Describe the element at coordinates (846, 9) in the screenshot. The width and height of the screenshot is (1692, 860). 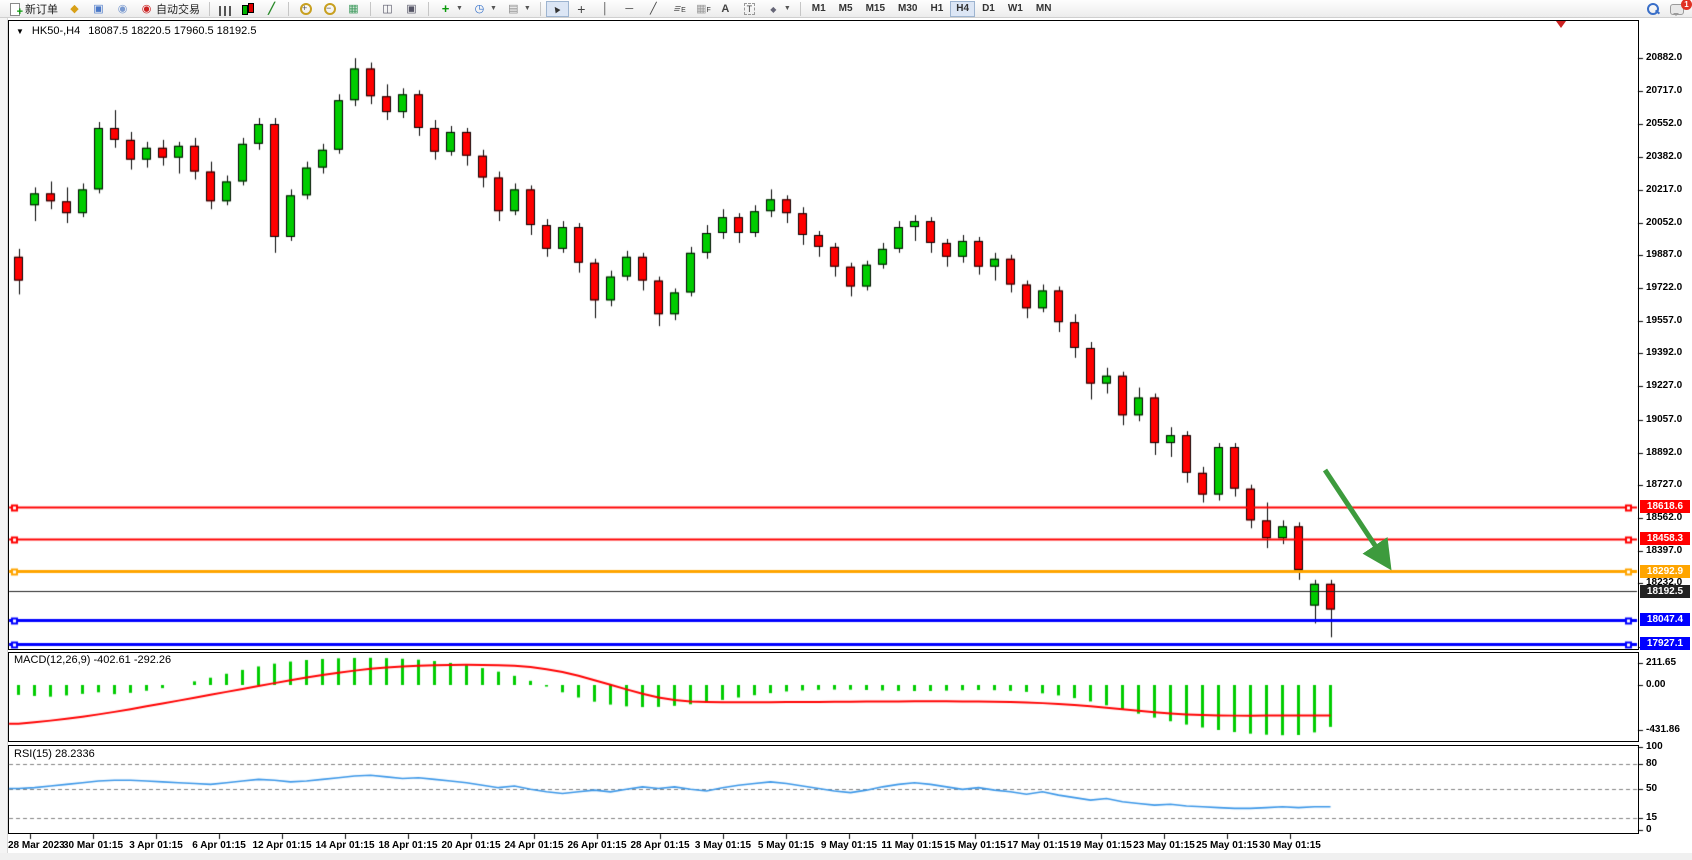
I see `timeframe-button-m5: M5` at that location.